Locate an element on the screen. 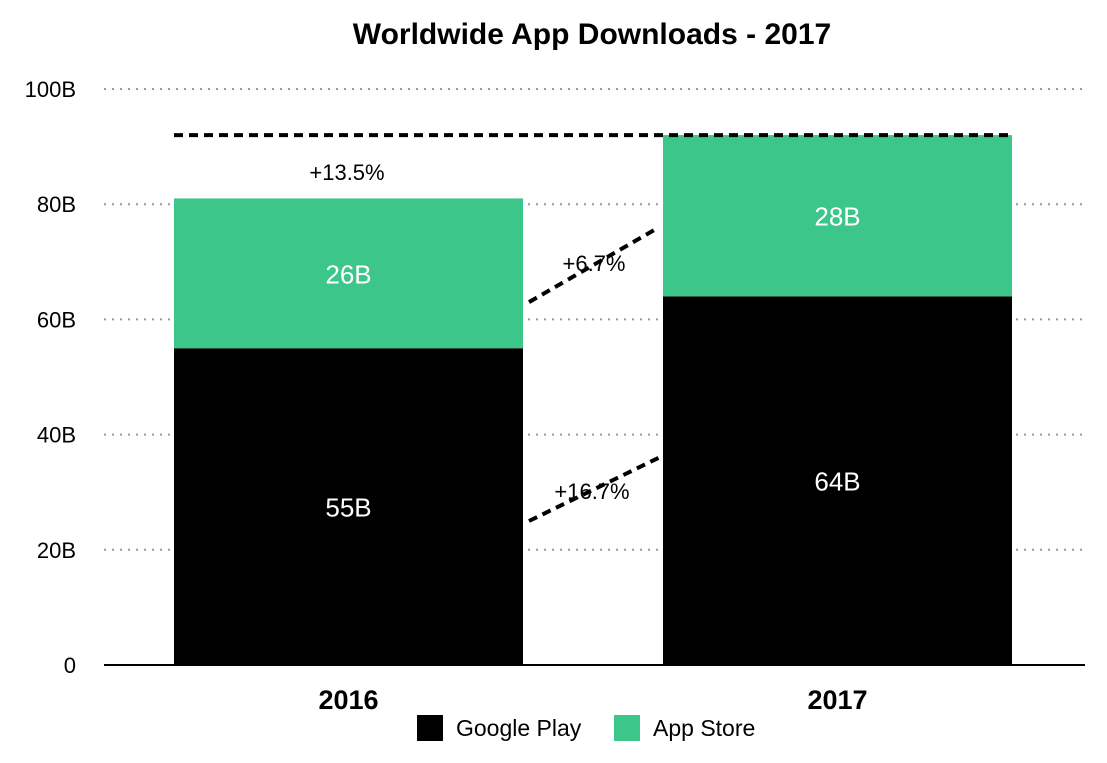  total-growth-annotation: +13.5% is located at coordinates (346, 172).